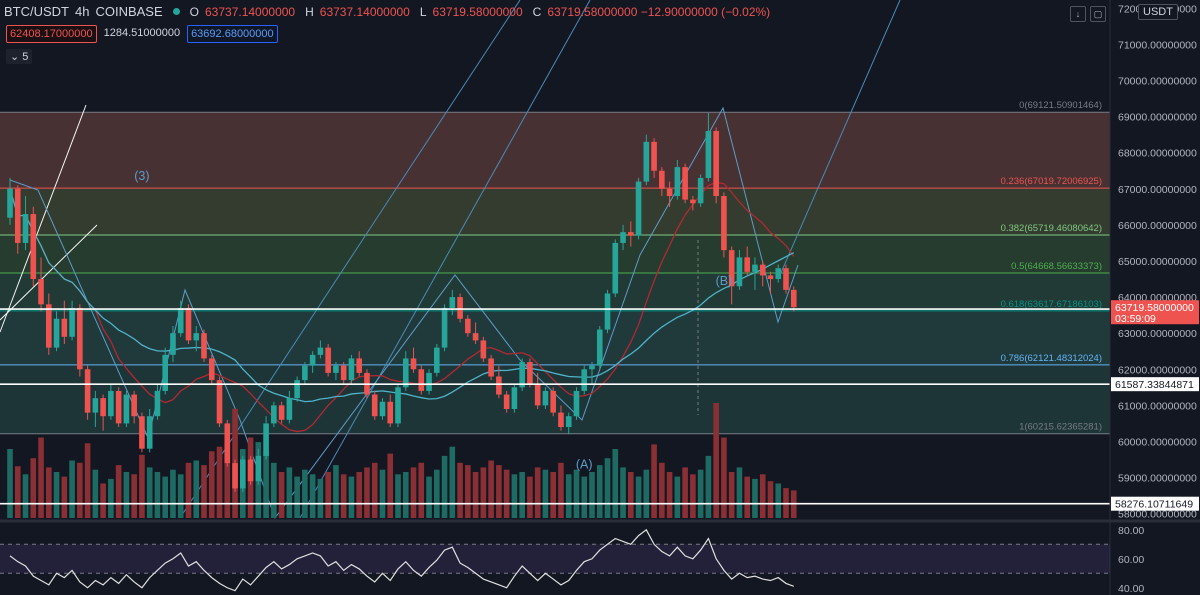 The width and height of the screenshot is (1200, 595). I want to click on low-label: L, so click(423, 11).